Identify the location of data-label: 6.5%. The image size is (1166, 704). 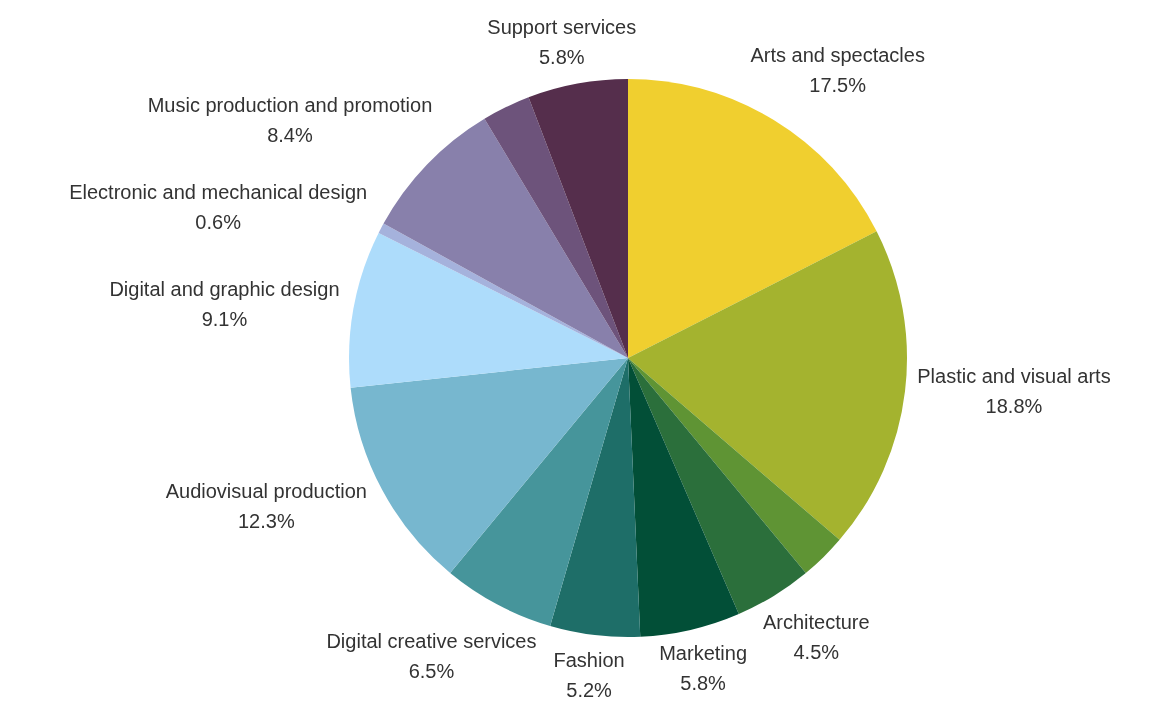
(431, 670).